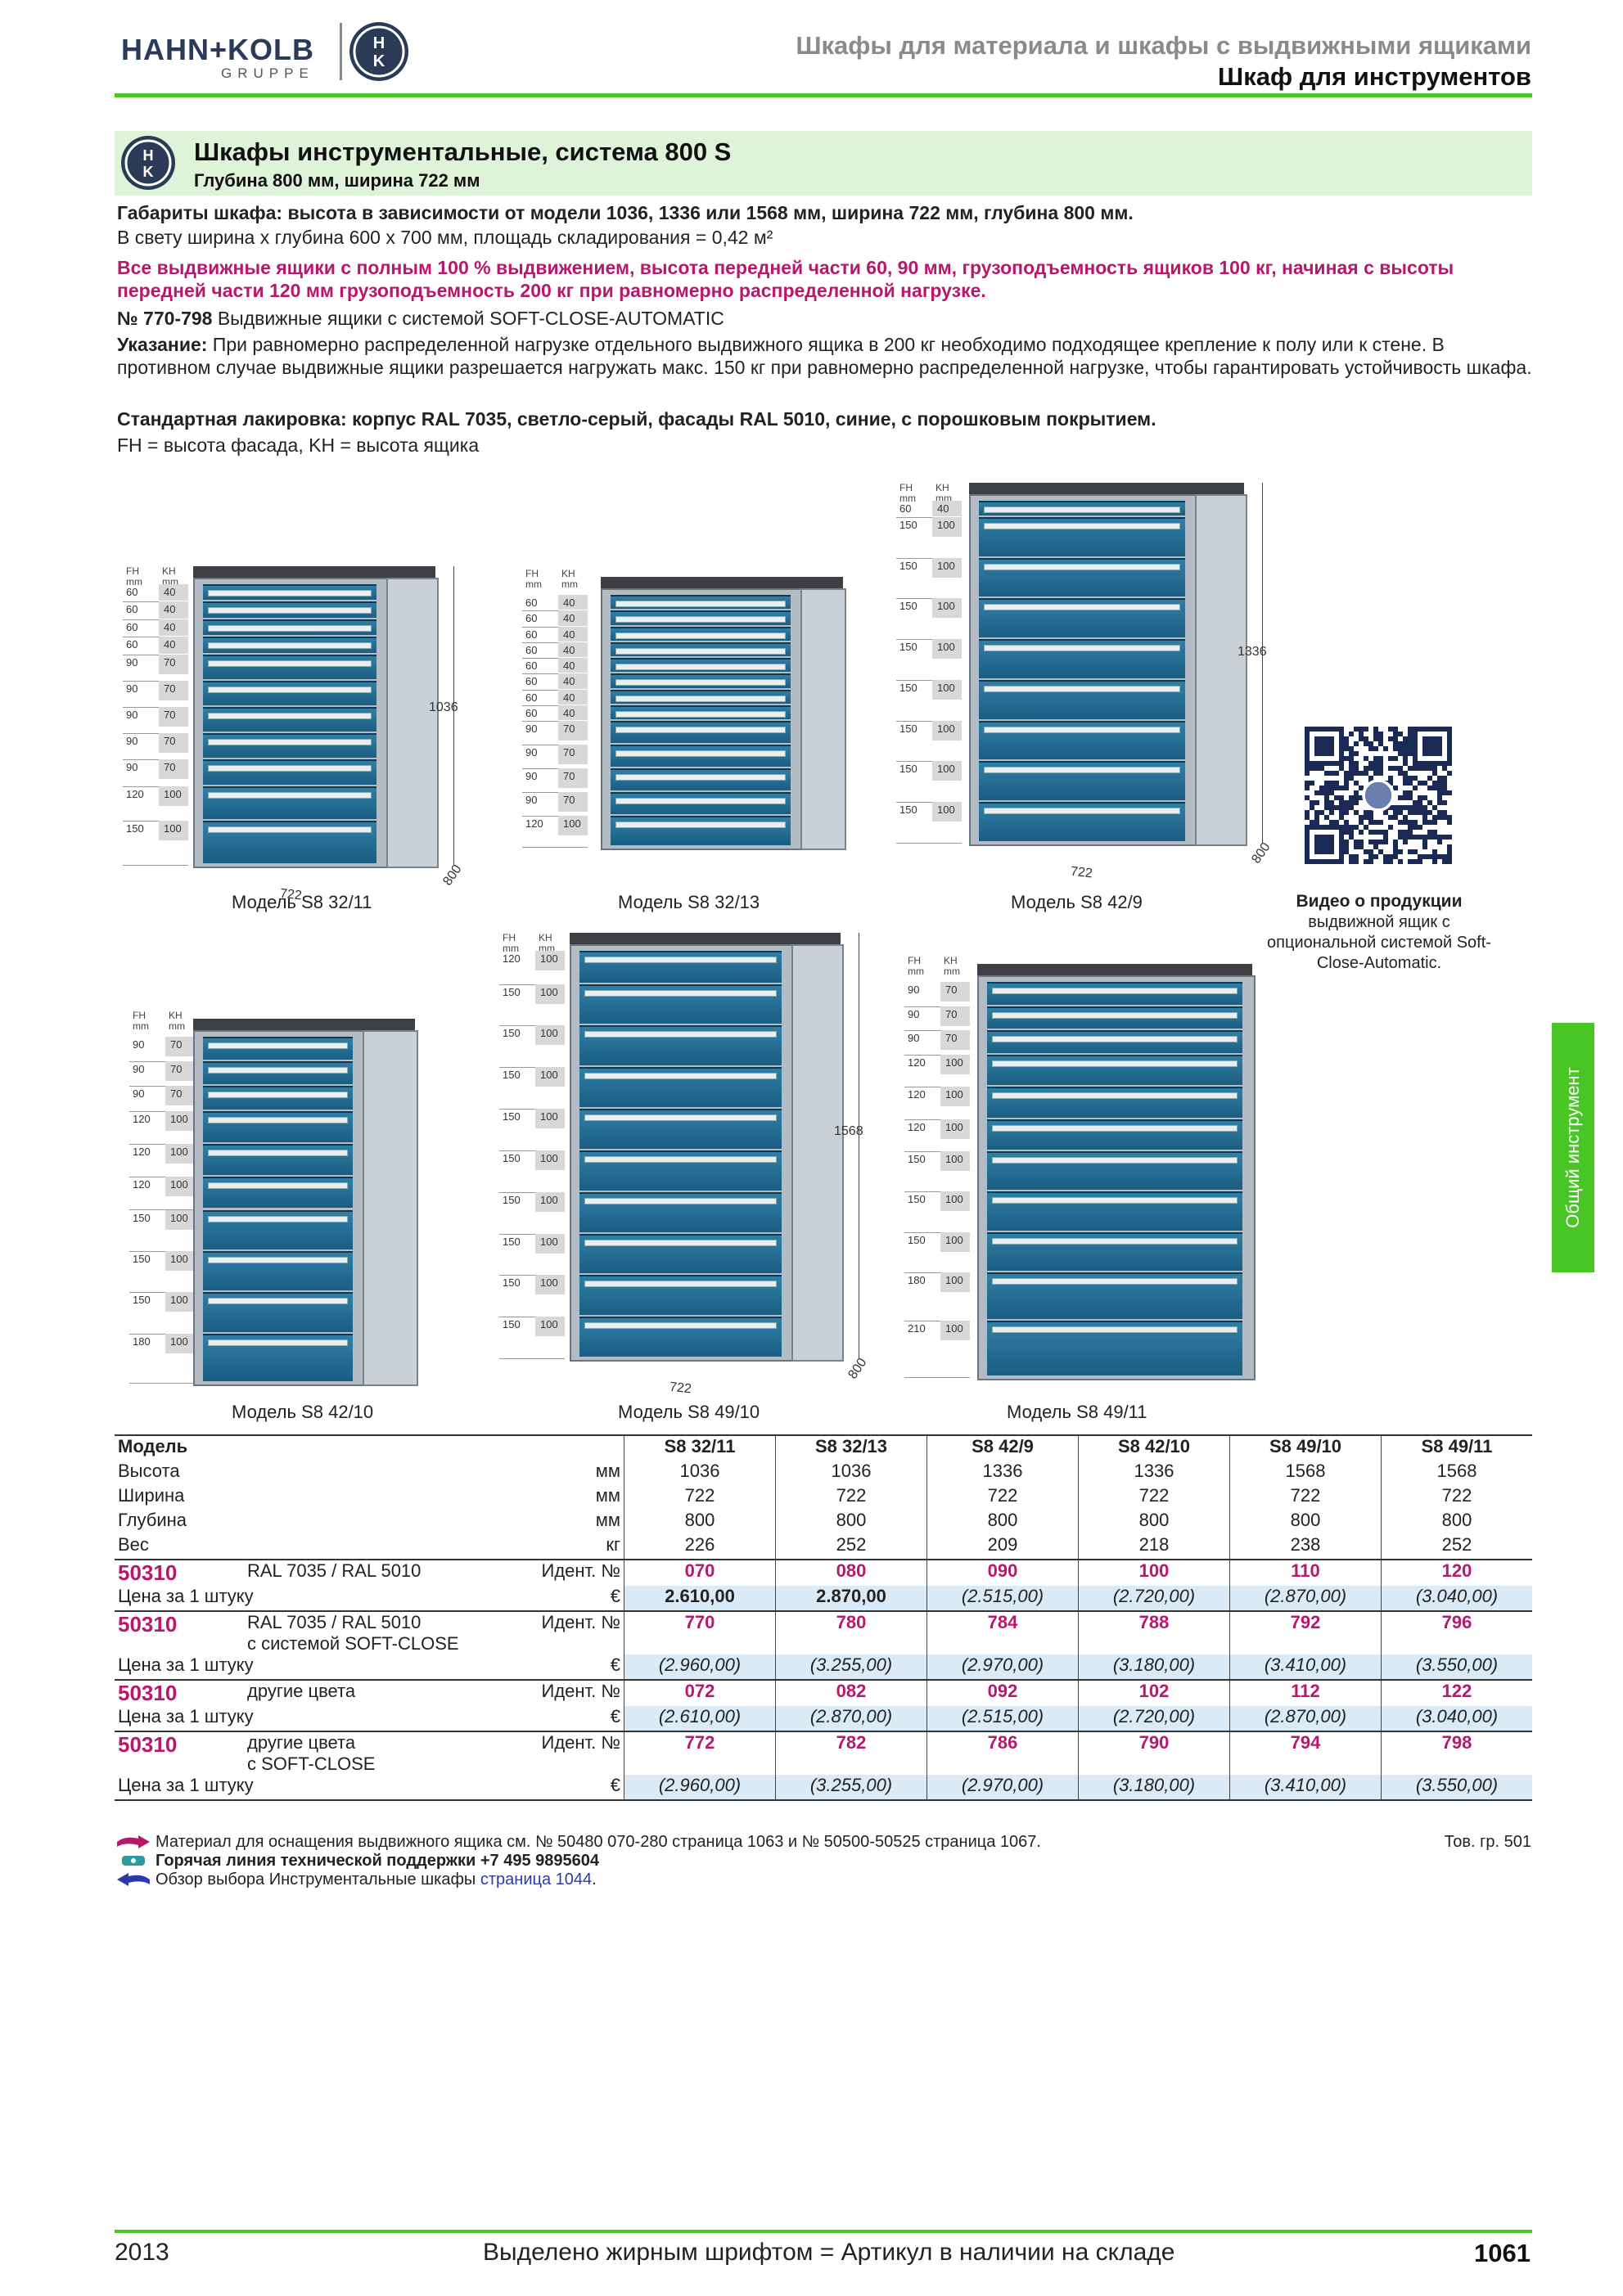 Image resolution: width=1623 pixels, height=2296 pixels. I want to click on article-id: 082, so click(851, 1692).